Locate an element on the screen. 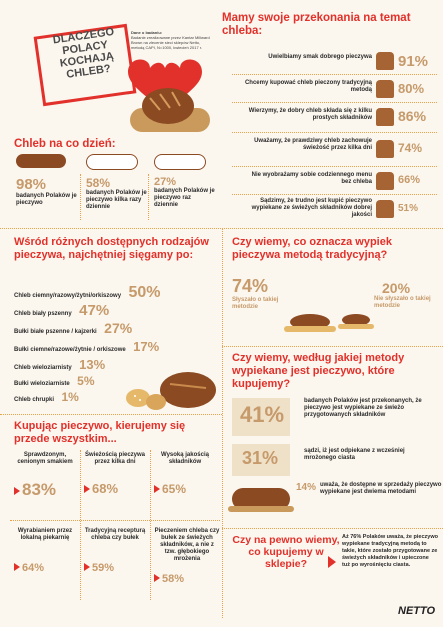  conviction-pct: 86% is located at coordinates (412, 116).